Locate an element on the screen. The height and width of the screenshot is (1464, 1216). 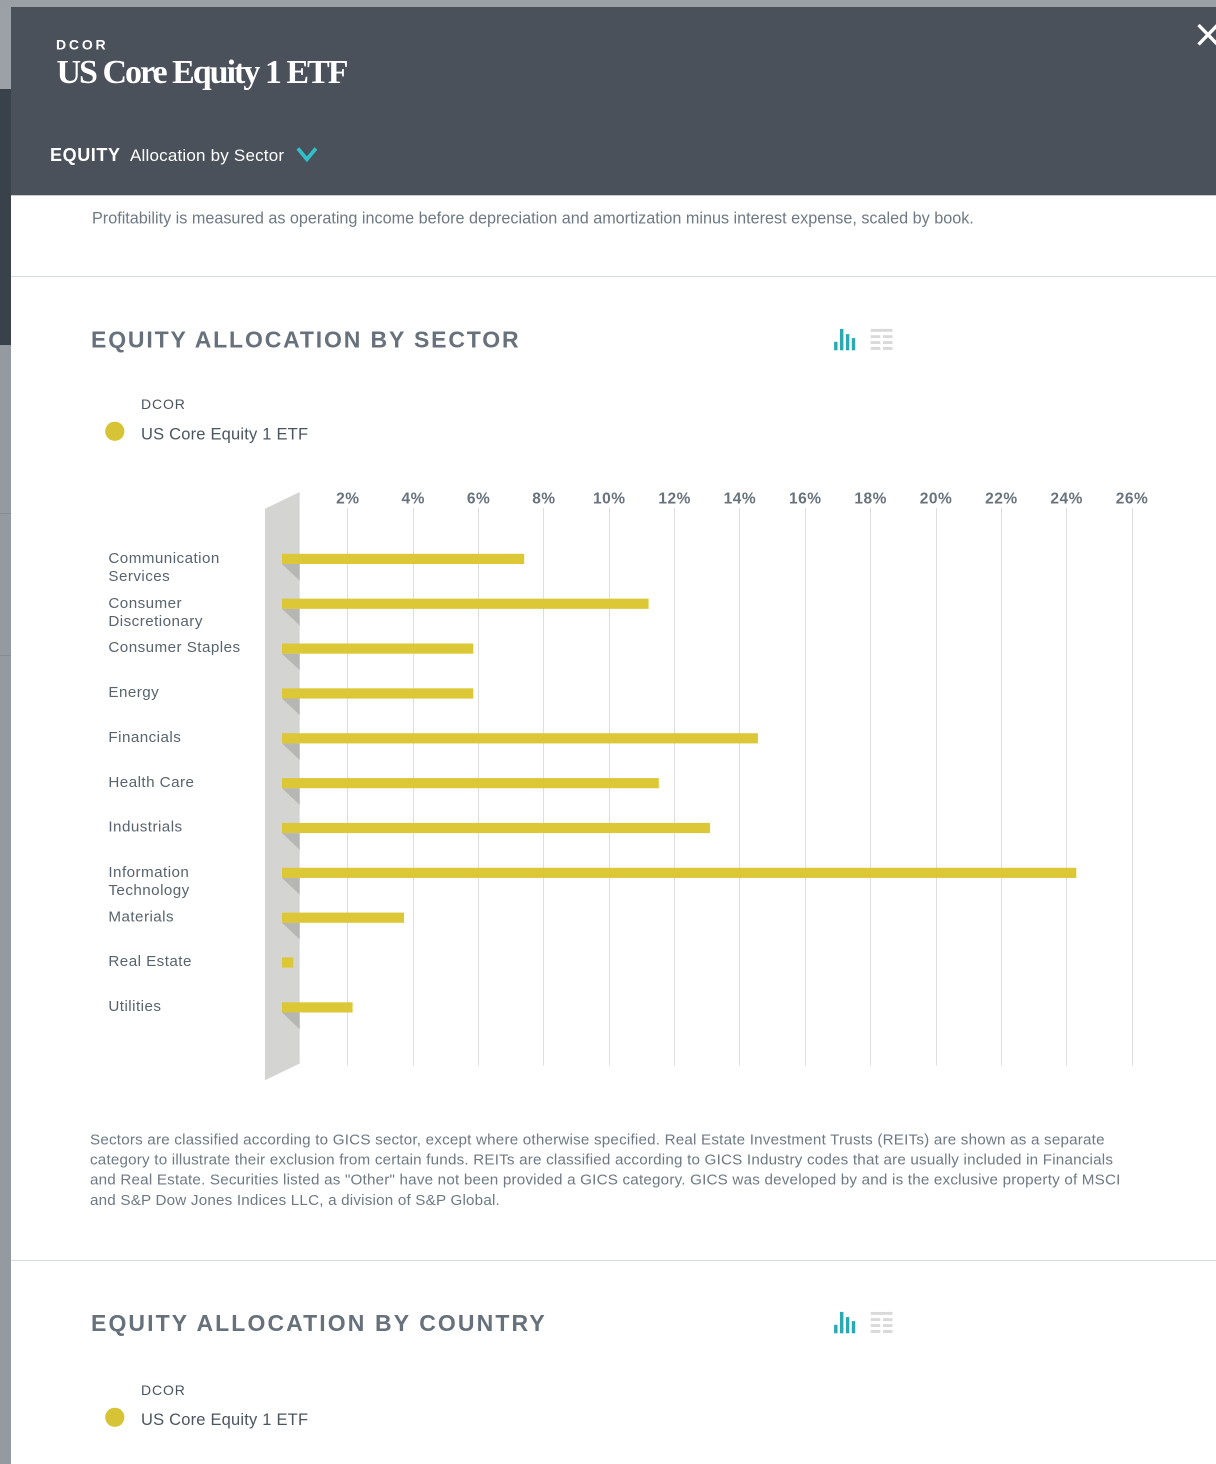
svg-text: Communication is located at coordinates (163, 558).